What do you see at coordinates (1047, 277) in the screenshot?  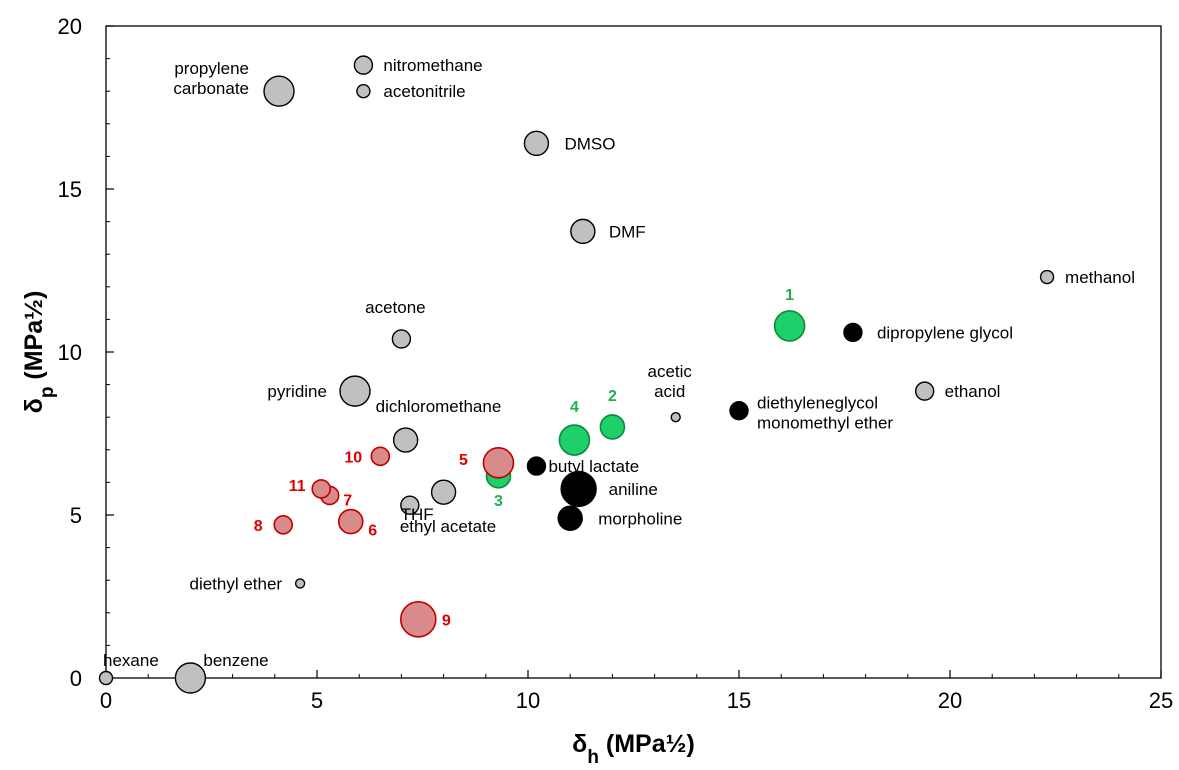 I see `gray-point-methanol` at bounding box center [1047, 277].